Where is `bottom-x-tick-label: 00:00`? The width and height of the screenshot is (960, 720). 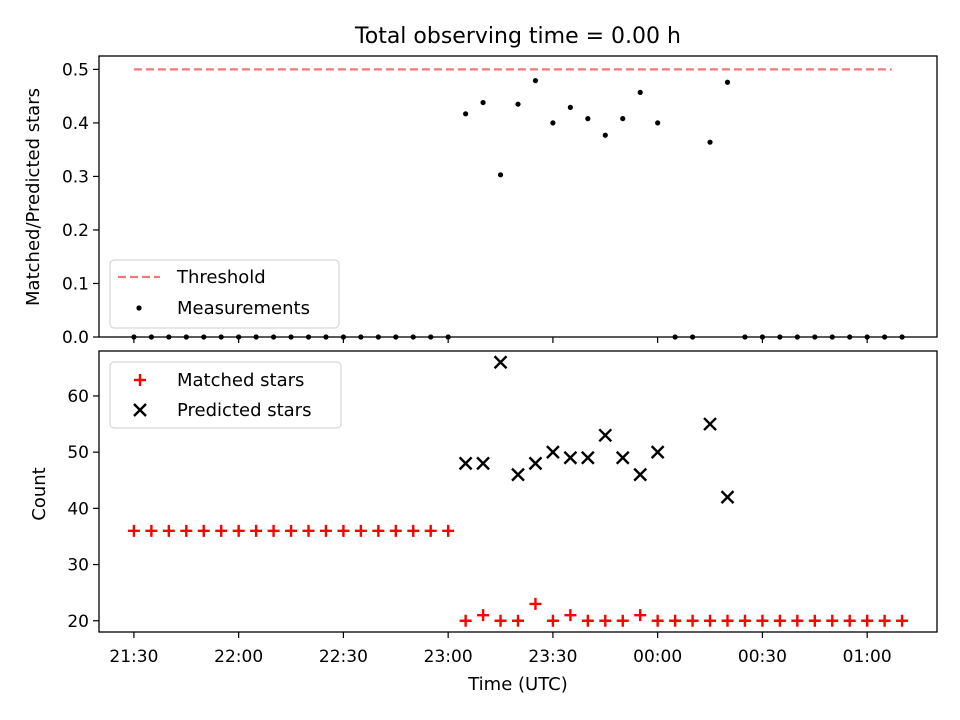 bottom-x-tick-label: 00:00 is located at coordinates (657, 657).